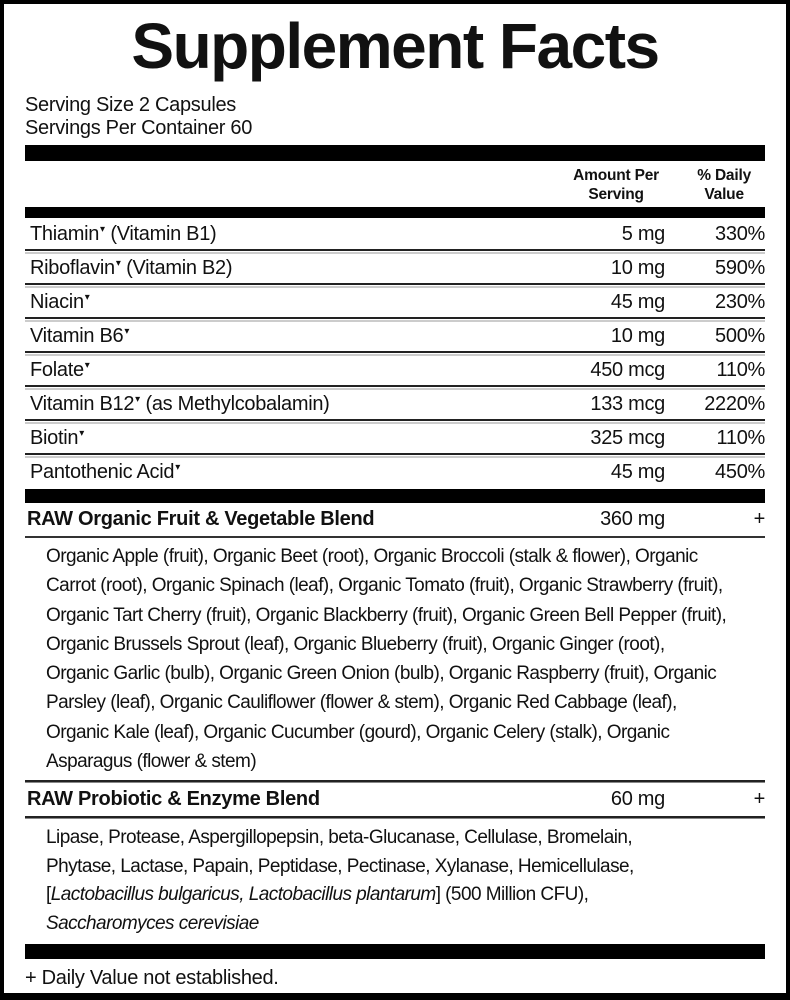  What do you see at coordinates (395, 184) in the screenshot?
I see `column-headers: Amount Per Serving % Daily Value` at bounding box center [395, 184].